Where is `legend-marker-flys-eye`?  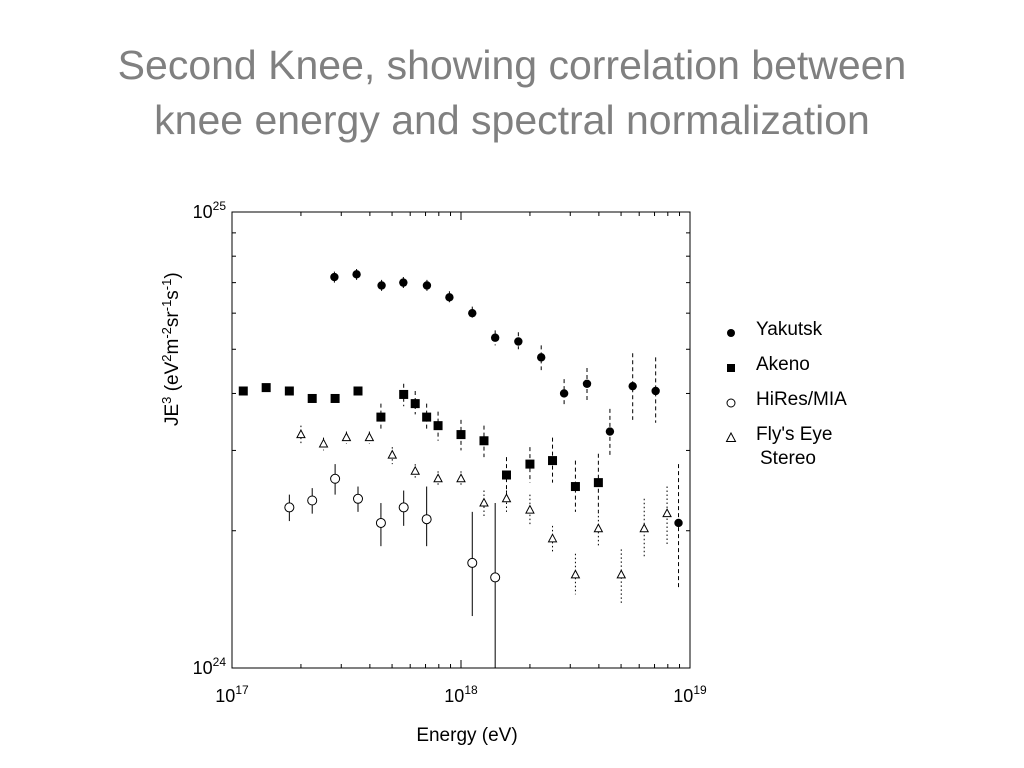
legend-marker-flys-eye is located at coordinates (731, 436).